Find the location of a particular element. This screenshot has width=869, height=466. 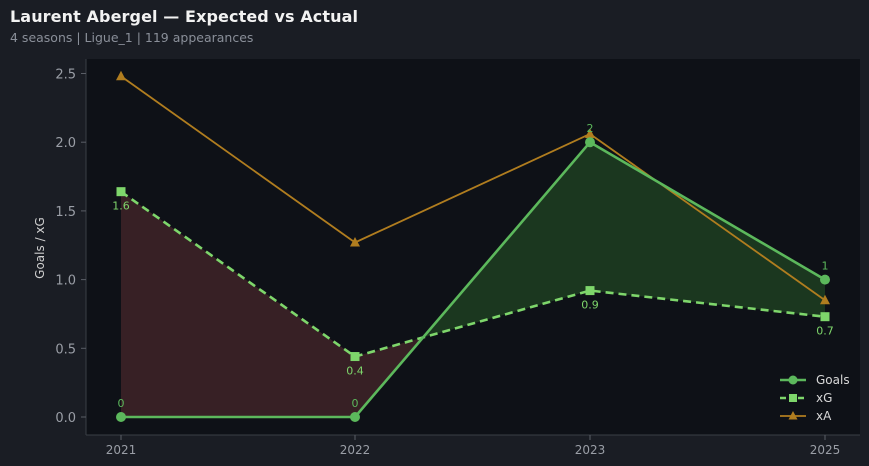

data-label-goals: 1 is located at coordinates (825, 266).